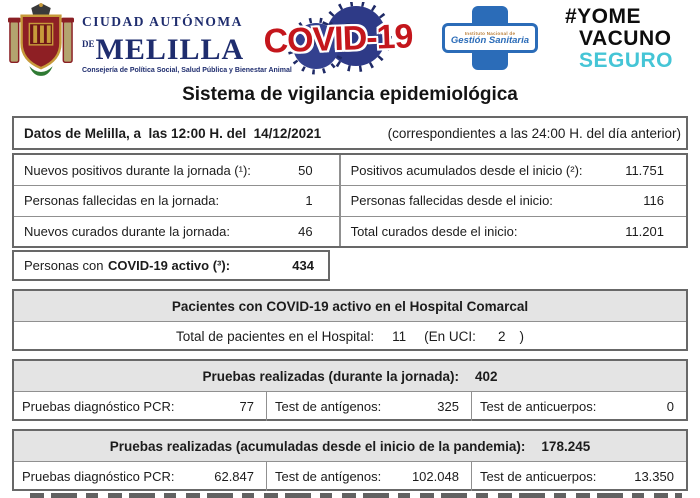 This screenshot has width=700, height=498. I want to click on test-cell: Test de anticuerpos: 0, so click(578, 406).